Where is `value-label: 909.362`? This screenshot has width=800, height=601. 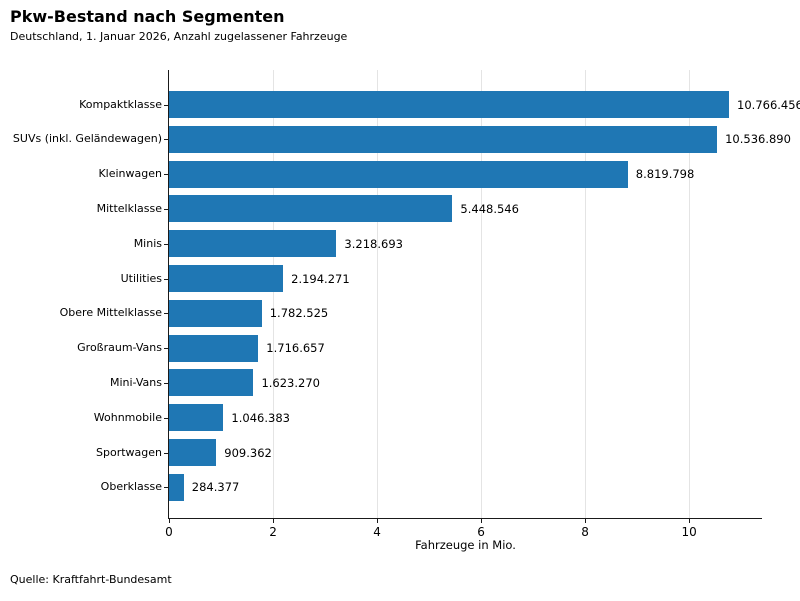
value-label: 909.362 is located at coordinates (248, 452).